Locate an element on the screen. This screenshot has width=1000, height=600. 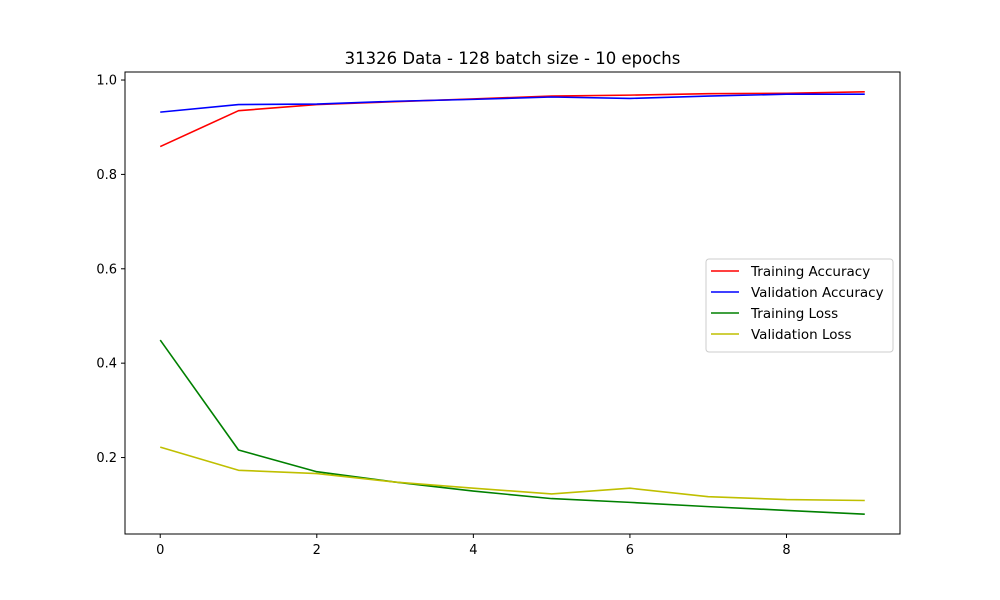
chart-title: 31326 Data - 128 batch size - 10 epochs is located at coordinates (513, 58).